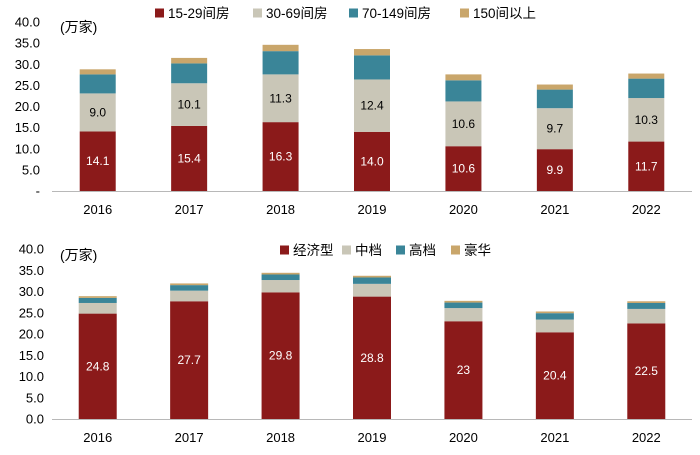  What do you see at coordinates (38, 191) in the screenshot?
I see `y-tick-label: -` at bounding box center [38, 191].